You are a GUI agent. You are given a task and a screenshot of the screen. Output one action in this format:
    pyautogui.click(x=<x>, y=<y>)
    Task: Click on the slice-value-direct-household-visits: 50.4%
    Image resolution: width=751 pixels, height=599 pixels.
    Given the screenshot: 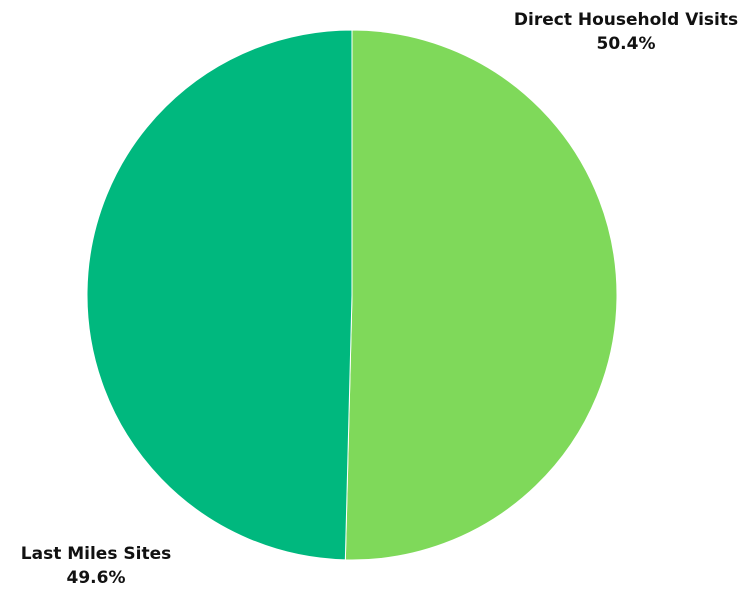 What is the action you would take?
    pyautogui.click(x=626, y=44)
    